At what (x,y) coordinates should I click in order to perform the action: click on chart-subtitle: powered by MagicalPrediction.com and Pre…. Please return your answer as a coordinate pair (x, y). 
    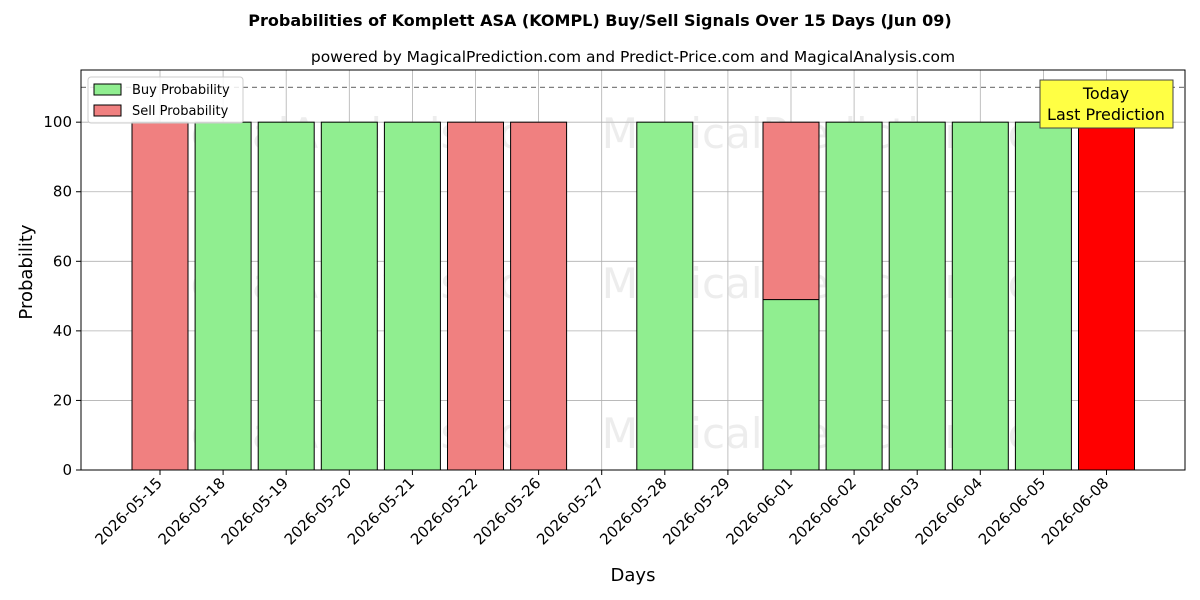
    Looking at the image, I should click on (633, 57).